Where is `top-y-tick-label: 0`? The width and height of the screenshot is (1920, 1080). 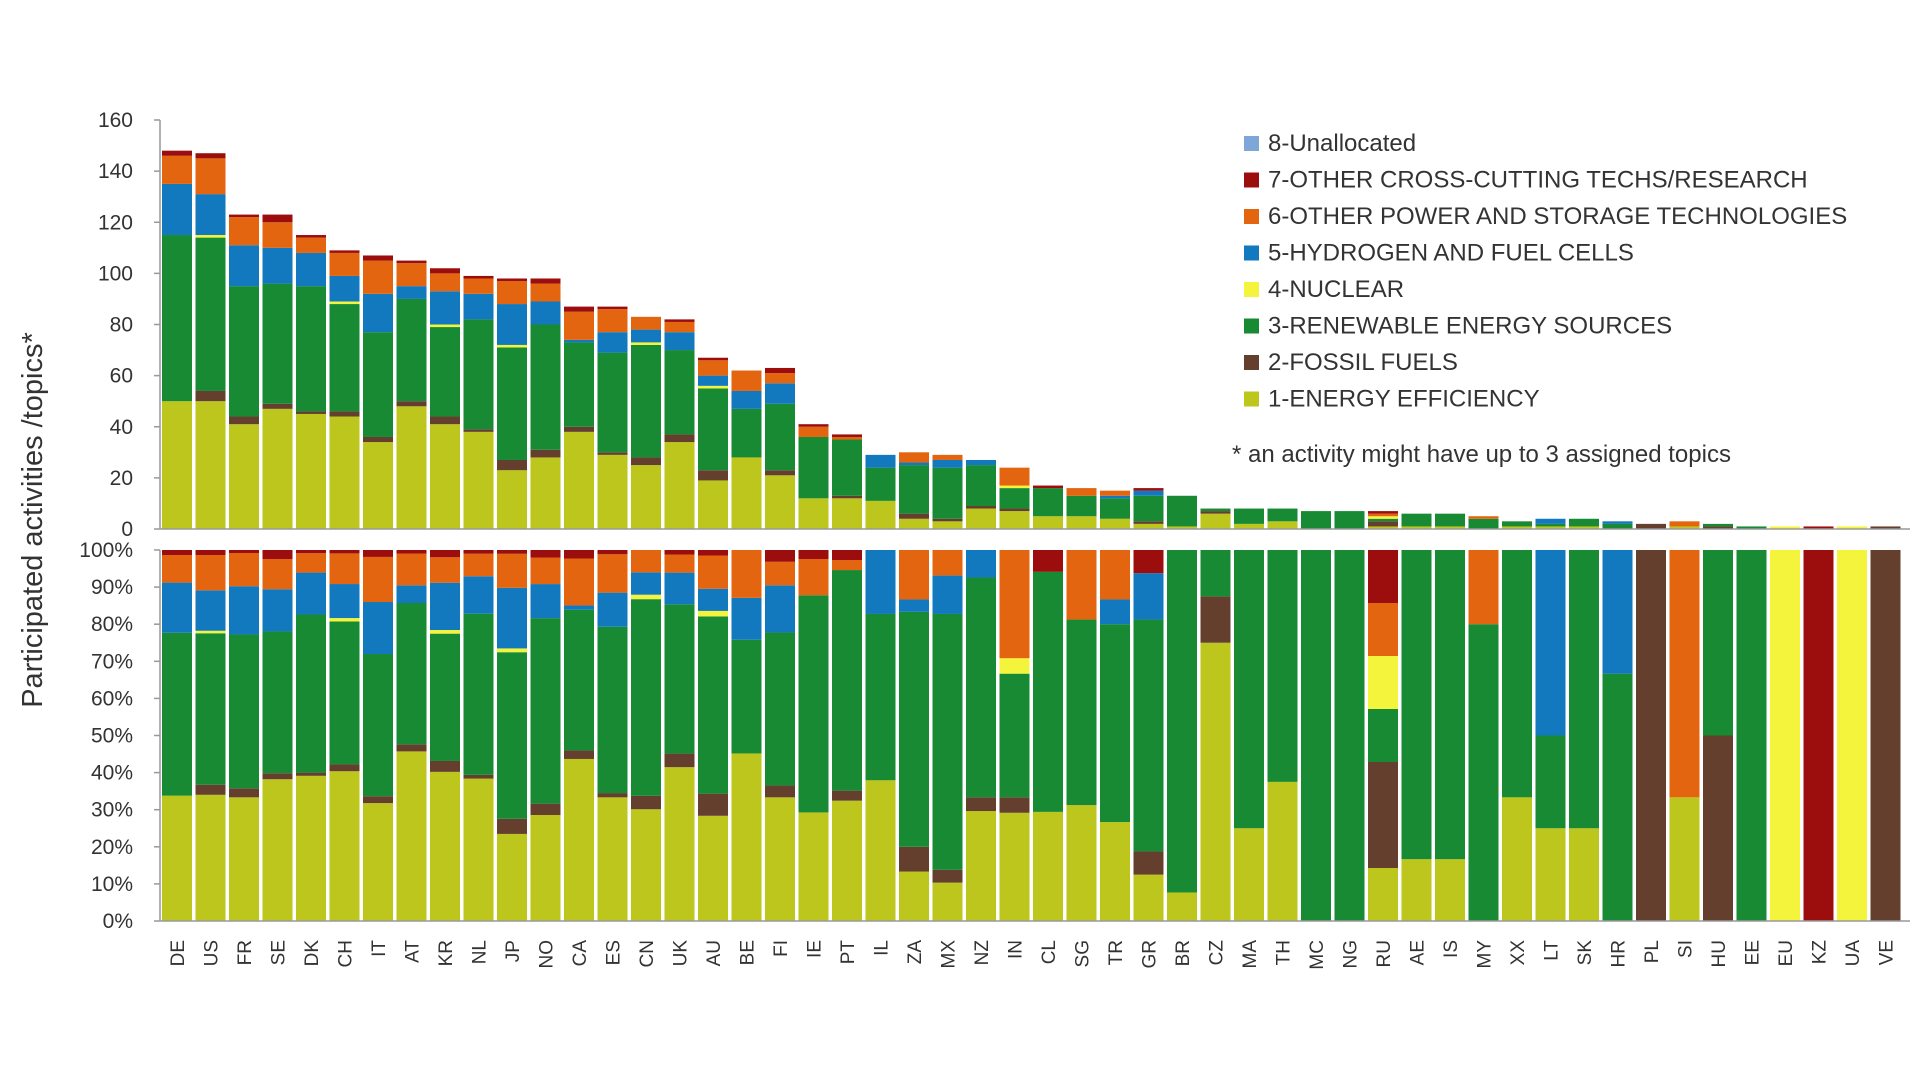
top-y-tick-label: 0 is located at coordinates (127, 529).